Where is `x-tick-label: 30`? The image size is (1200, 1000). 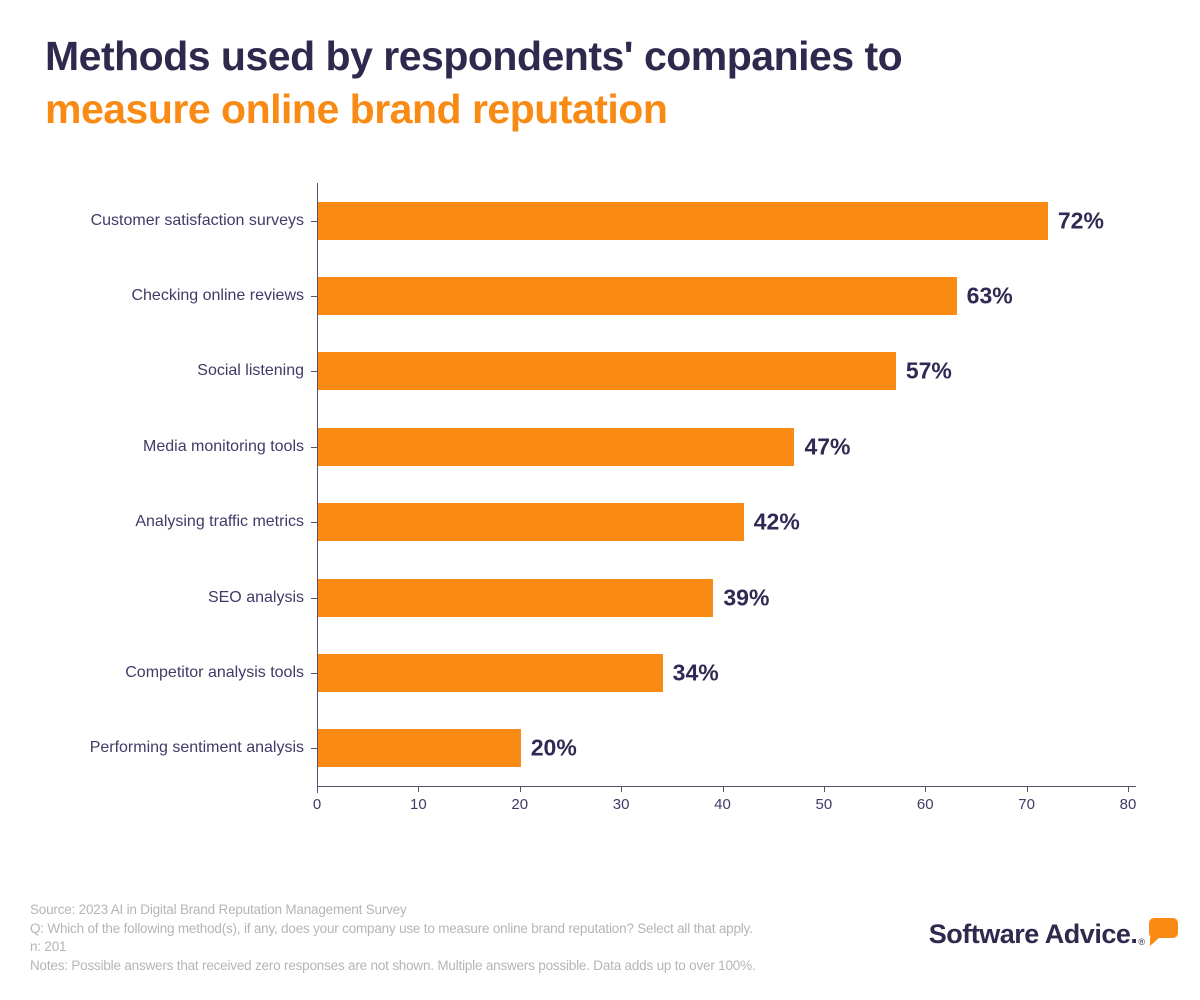
x-tick-label: 30 is located at coordinates (621, 804).